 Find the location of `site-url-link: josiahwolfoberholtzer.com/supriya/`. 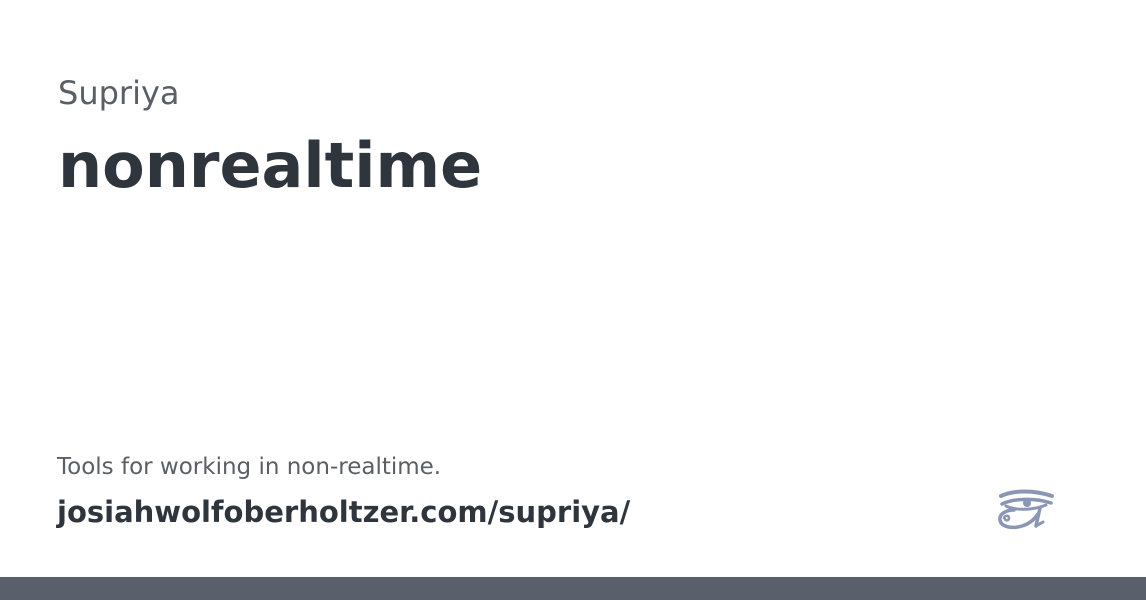

site-url-link: josiahwolfoberholtzer.com/supriya/ is located at coordinates (344, 512).